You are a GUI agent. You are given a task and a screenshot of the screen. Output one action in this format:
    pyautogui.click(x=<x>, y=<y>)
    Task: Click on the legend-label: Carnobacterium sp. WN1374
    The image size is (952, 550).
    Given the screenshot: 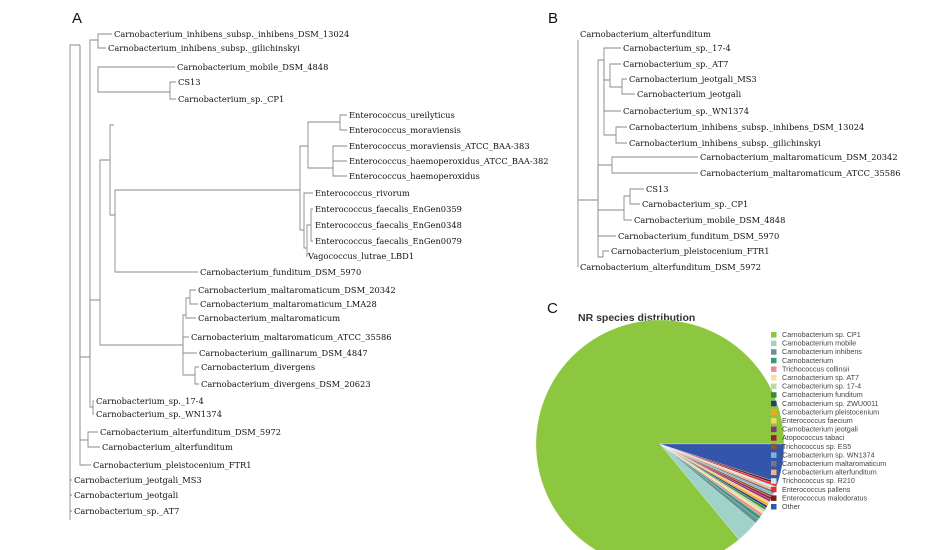 What is the action you would take?
    pyautogui.click(x=828, y=454)
    